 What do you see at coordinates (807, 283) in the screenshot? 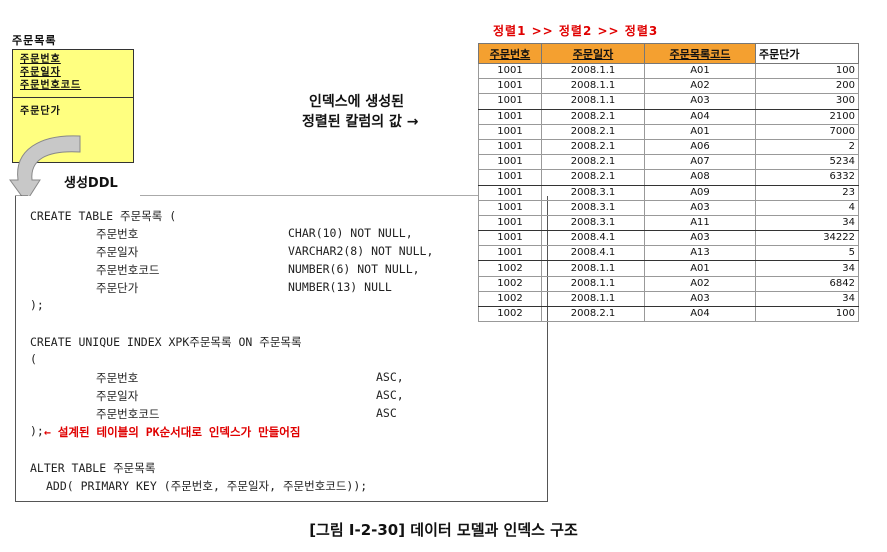
I see `table-cell: 6842` at bounding box center [807, 283].